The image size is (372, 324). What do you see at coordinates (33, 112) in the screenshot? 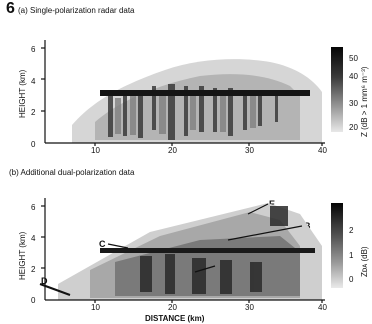
I see `panel-a-ytick-2: 2` at bounding box center [33, 112].